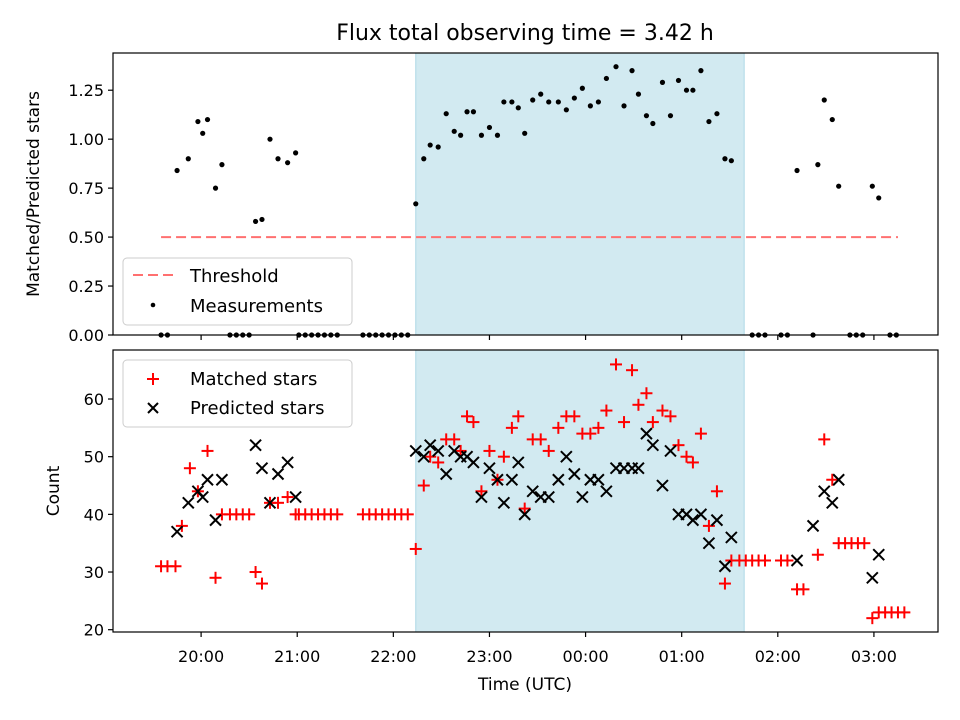 The height and width of the screenshot is (720, 960). What do you see at coordinates (778, 656) in the screenshot?
I see `x-tick-label: 02:00` at bounding box center [778, 656].